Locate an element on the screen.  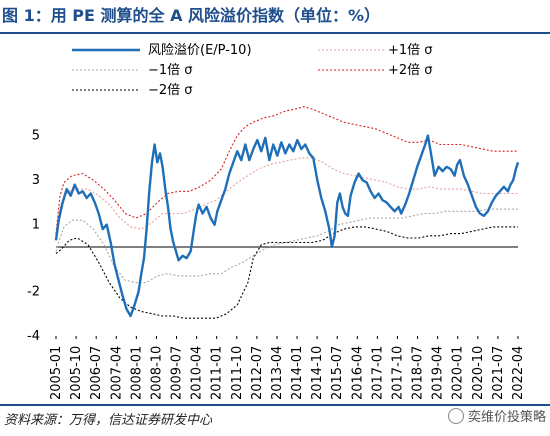
watermark-text: 奕维价投策略 is located at coordinates (506, 417).